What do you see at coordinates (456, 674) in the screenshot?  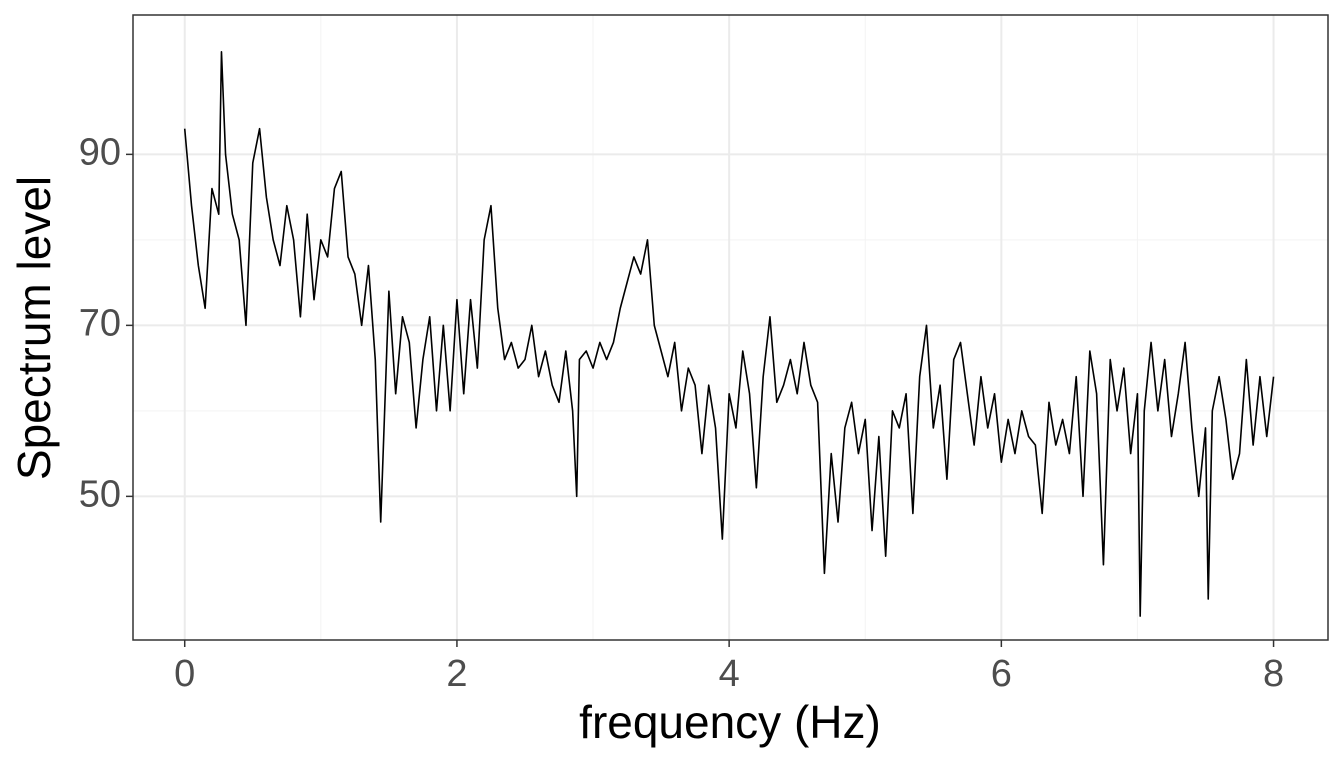 I see `x-tick-label: 2` at bounding box center [456, 674].